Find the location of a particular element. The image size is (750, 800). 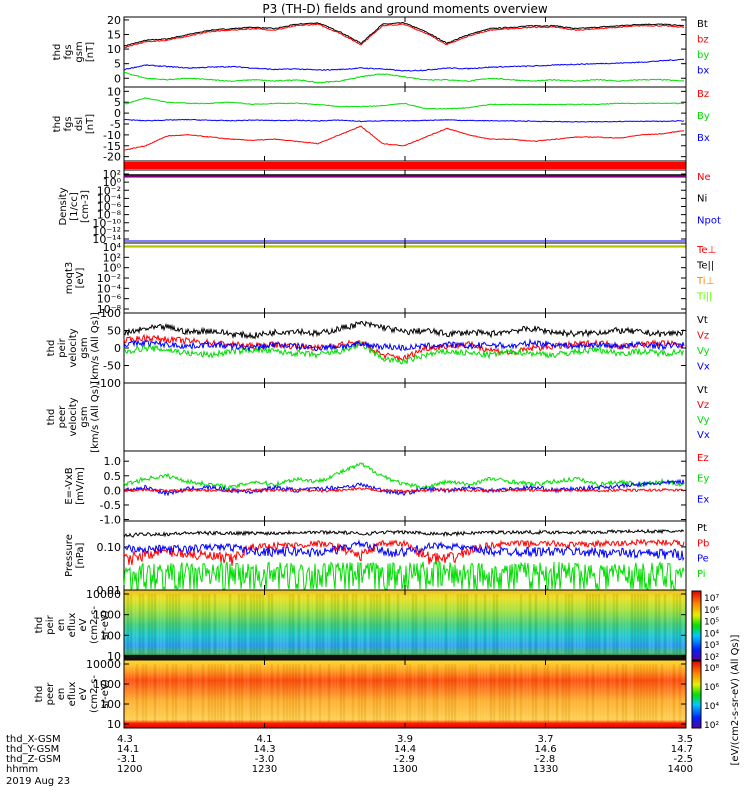

legend-vt: Vt is located at coordinates (702, 320).